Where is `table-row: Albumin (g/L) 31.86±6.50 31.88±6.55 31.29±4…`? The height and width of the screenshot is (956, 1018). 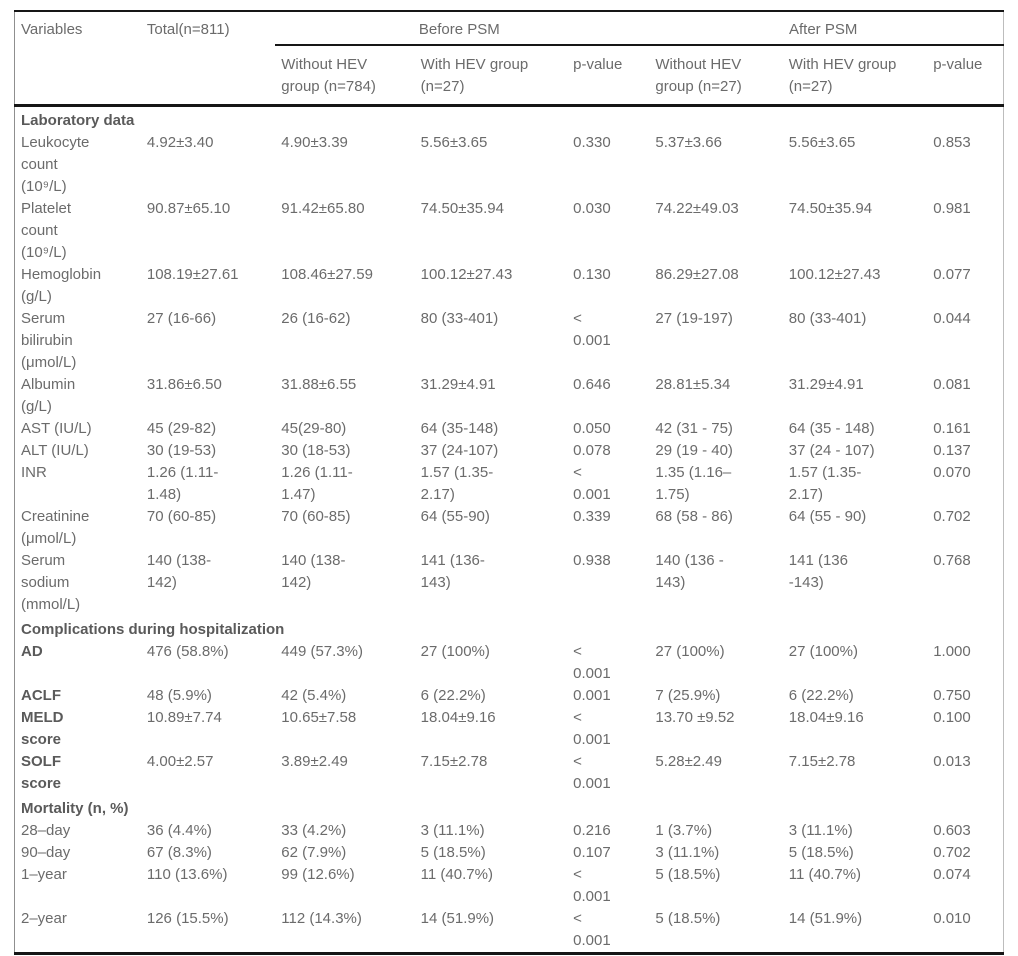 table-row: Albumin (g/L) 31.86±6.50 31.88±6.55 31.29±4… is located at coordinates (509, 396).